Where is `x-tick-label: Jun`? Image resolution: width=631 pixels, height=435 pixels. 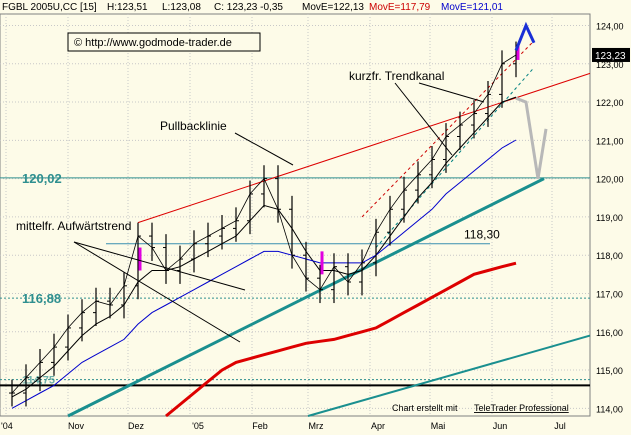 x-tick-label: Jun is located at coordinates (500, 426).